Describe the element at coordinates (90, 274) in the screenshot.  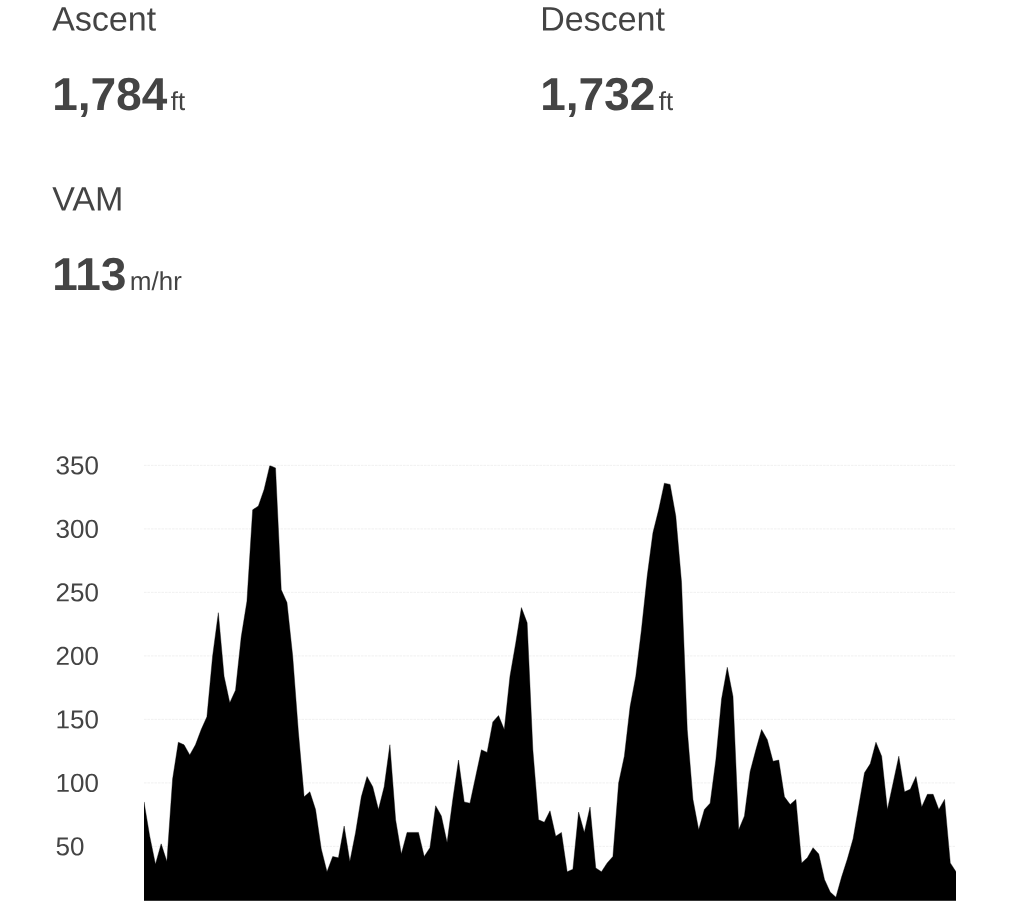
I see `text: 113` at that location.